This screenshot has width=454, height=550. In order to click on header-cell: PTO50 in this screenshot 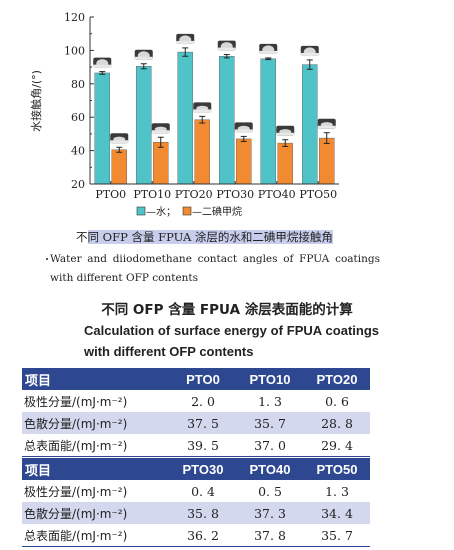, I will do `click(337, 469)`.